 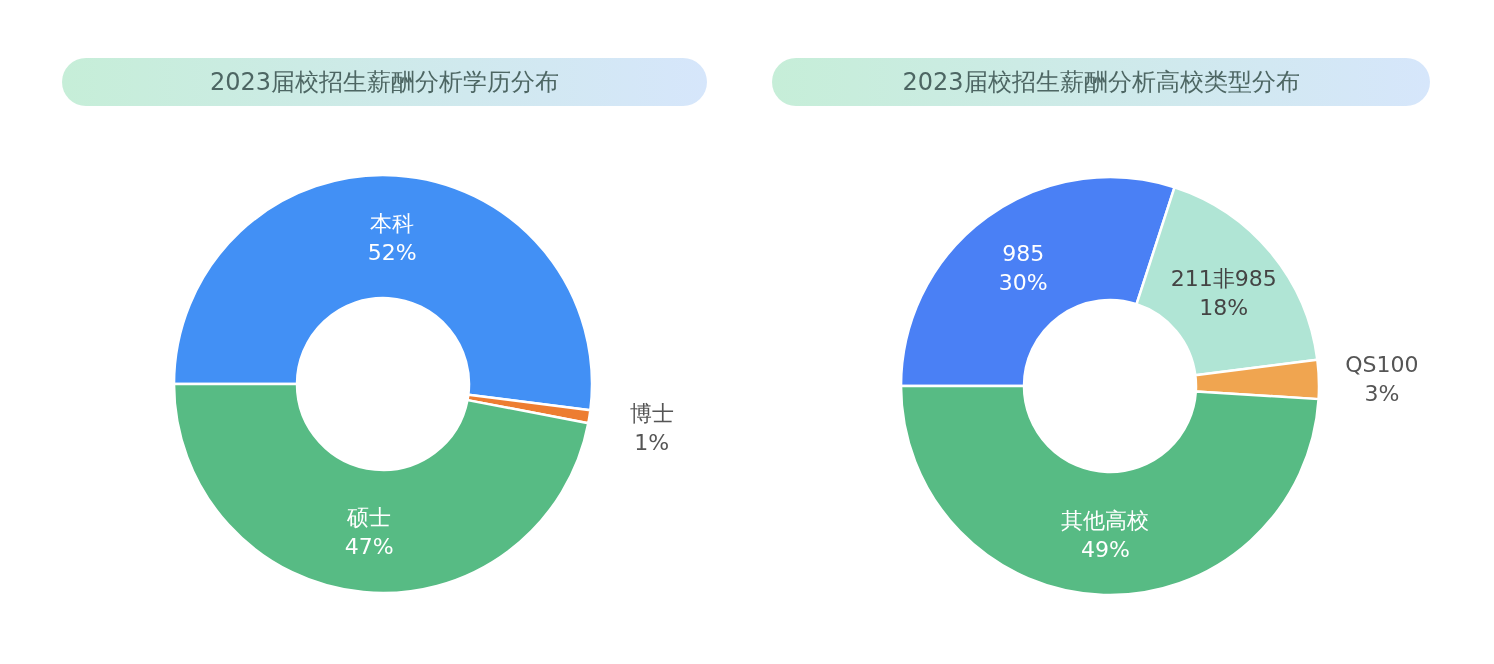 I want to click on chart-title: 2023届校招生薪酬分析学历分布, so click(x=384, y=82).